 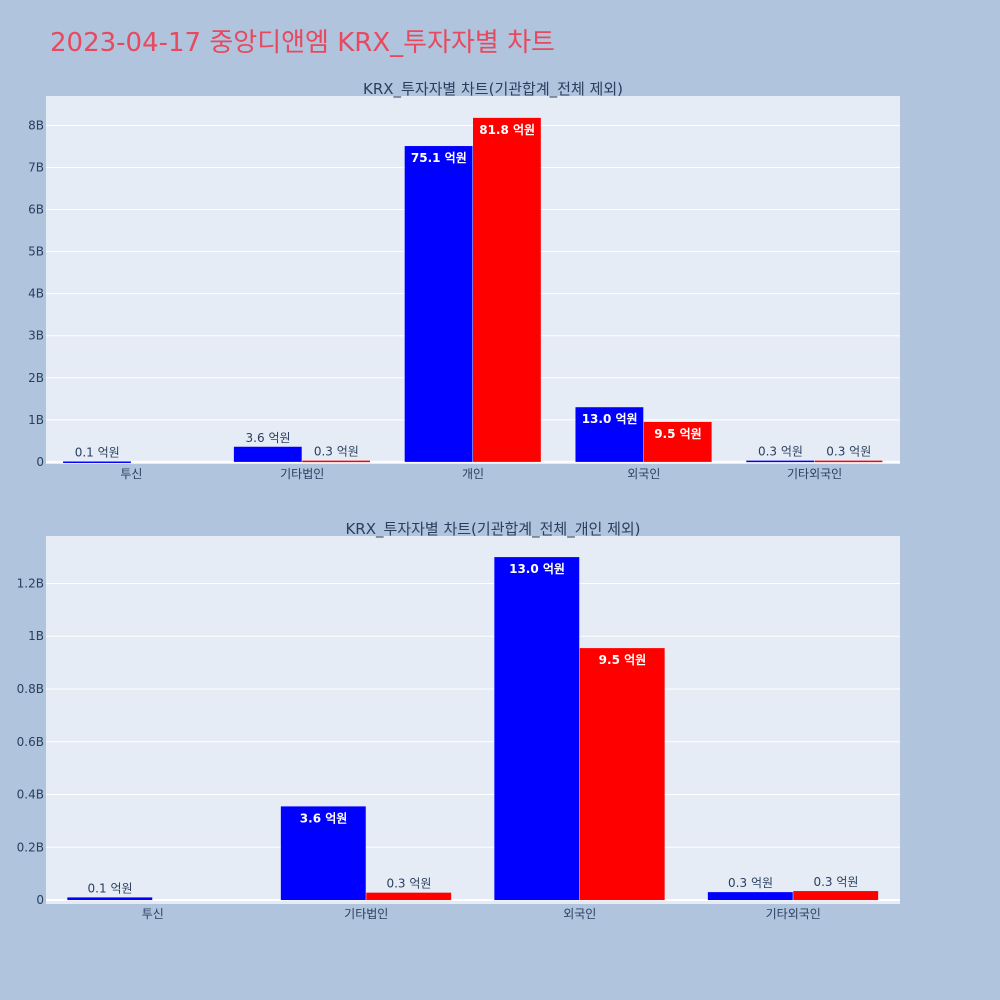 I want to click on y-tick-label: 0.2B, so click(x=30, y=847).